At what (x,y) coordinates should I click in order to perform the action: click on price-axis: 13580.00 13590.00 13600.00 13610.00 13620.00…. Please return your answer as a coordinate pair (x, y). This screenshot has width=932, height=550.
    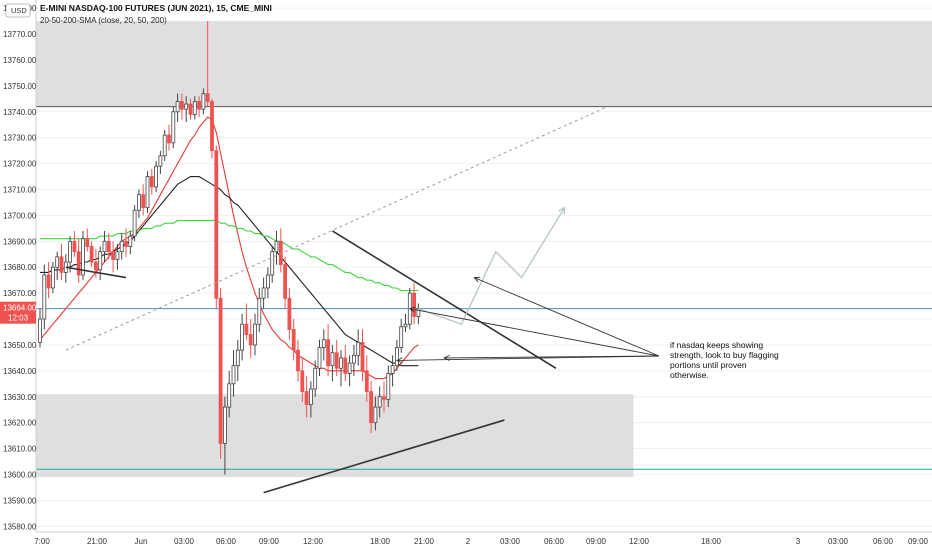
    Looking at the image, I should click on (18, 266).